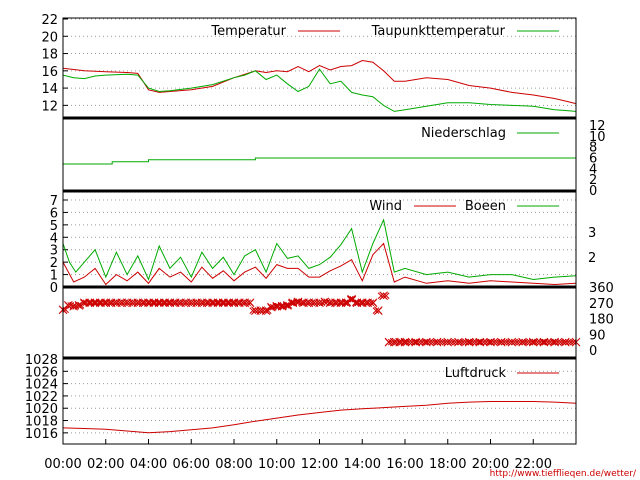  I want to click on ytick-label: 270, so click(601, 304).